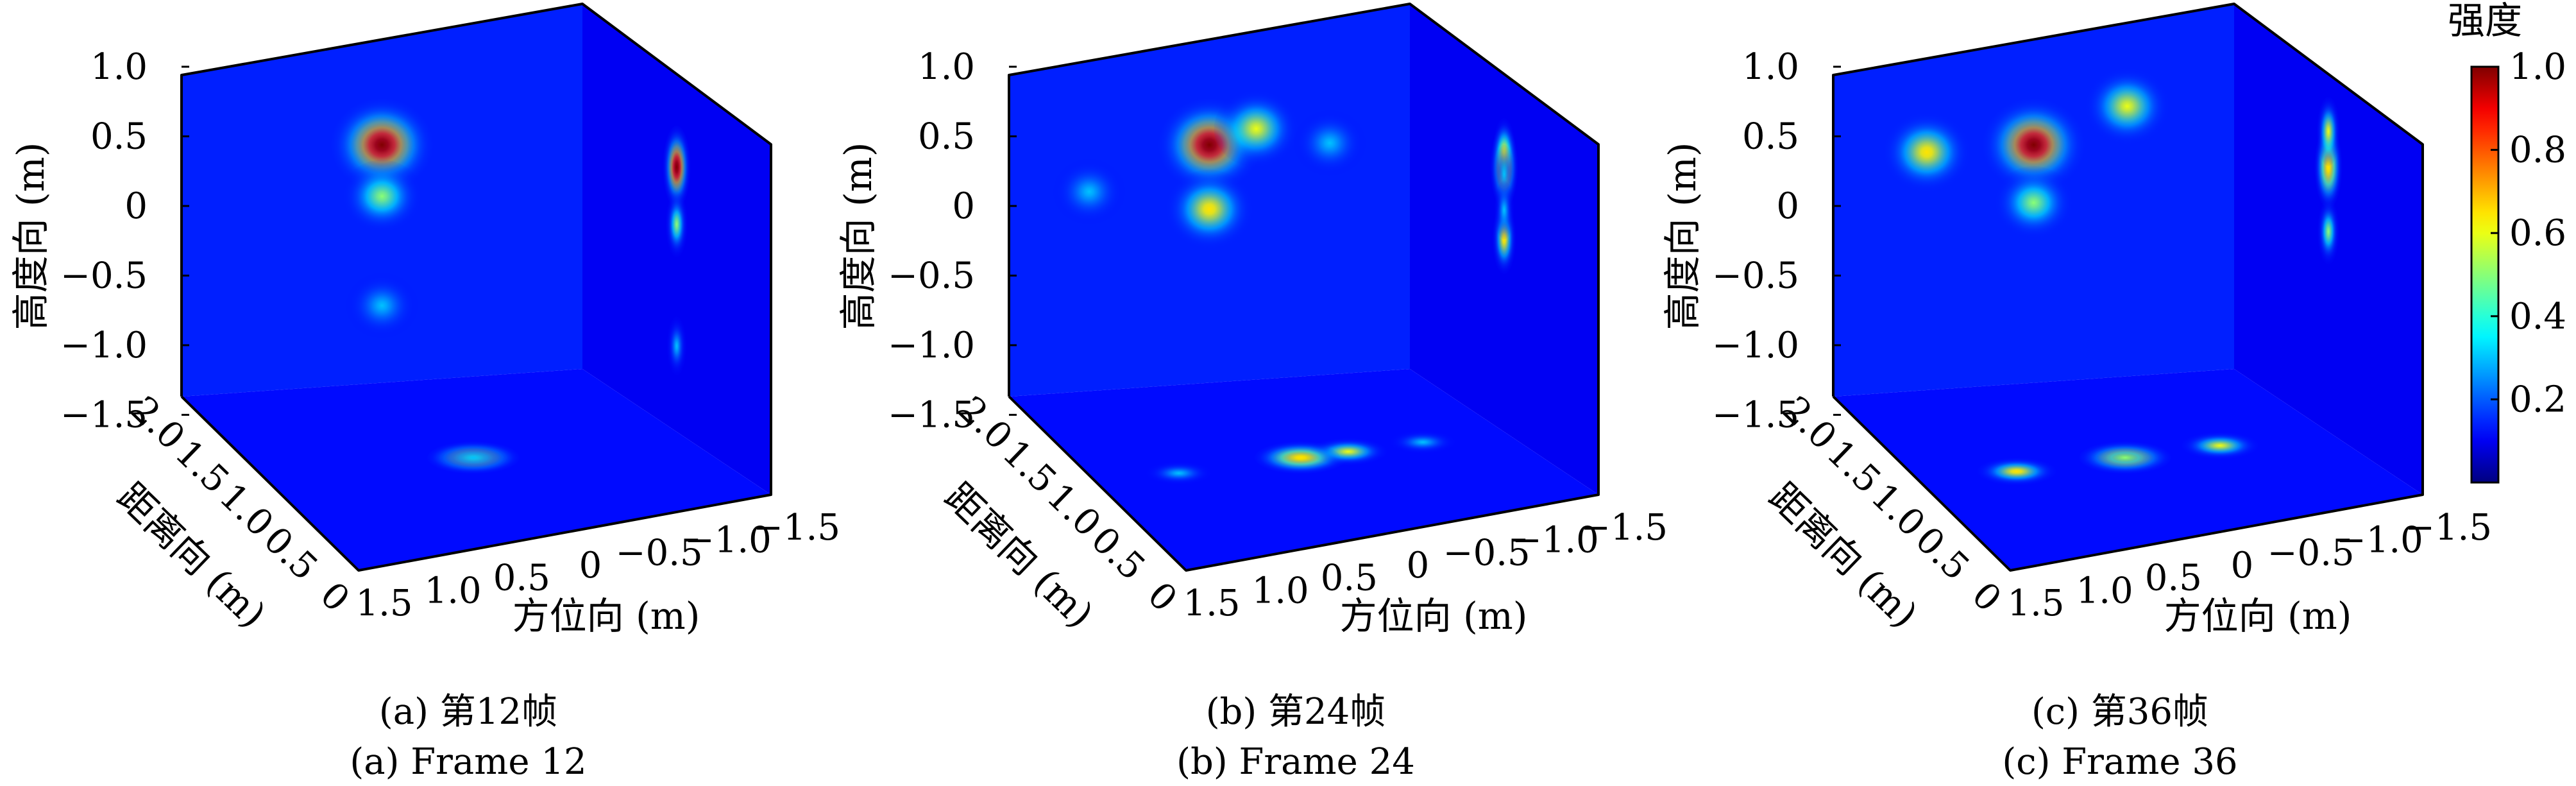 This screenshot has width=2576, height=786. Describe the element at coordinates (2485, 274) in the screenshot. I see `colorbar-gradient` at that location.